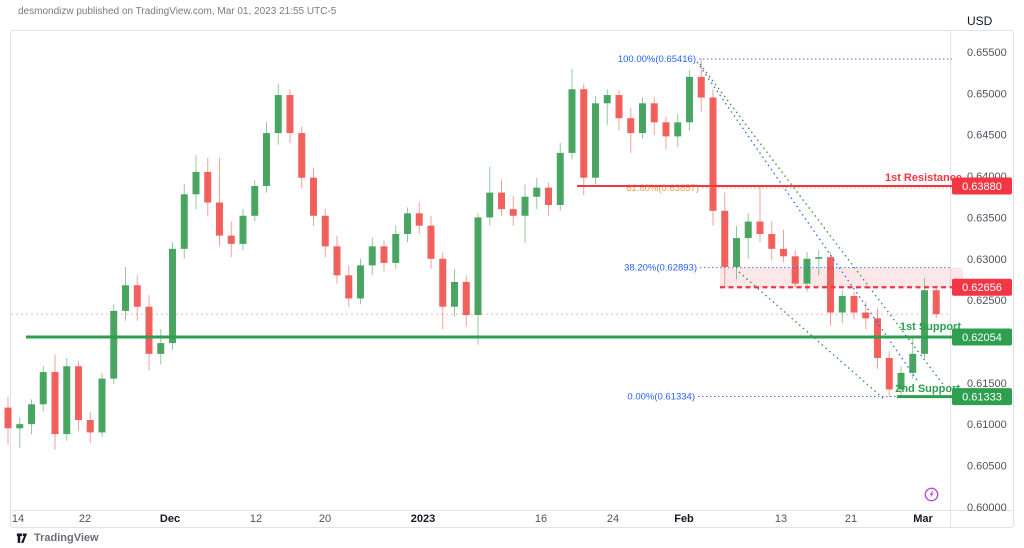 This screenshot has height=548, width=1024. I want to click on time-axis-label: 24, so click(613, 519).